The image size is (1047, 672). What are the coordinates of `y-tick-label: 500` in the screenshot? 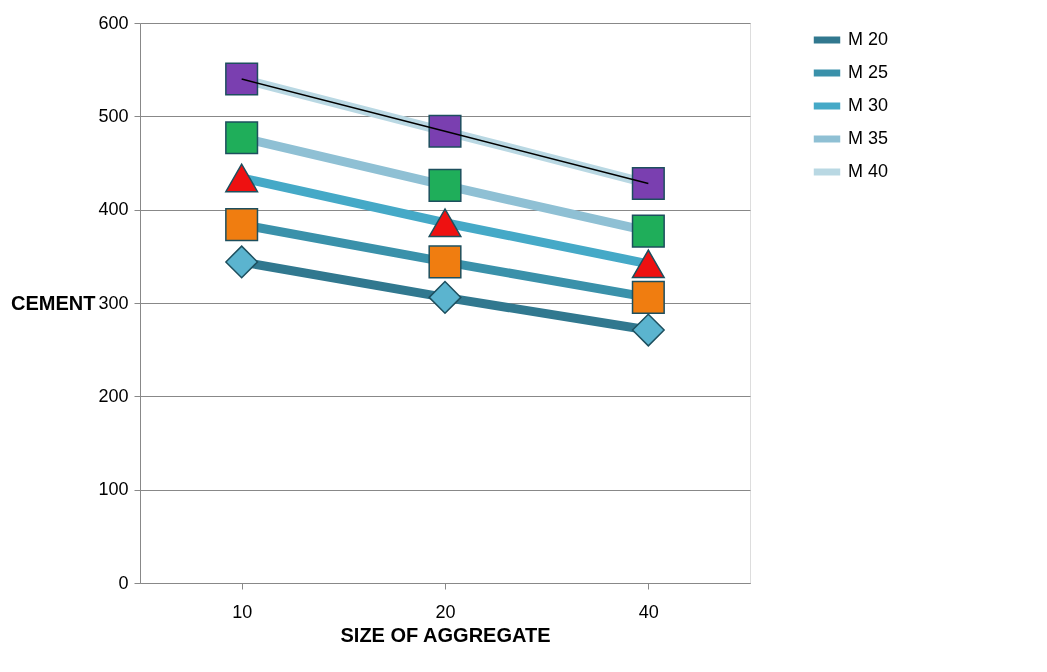 It's located at (113, 115).